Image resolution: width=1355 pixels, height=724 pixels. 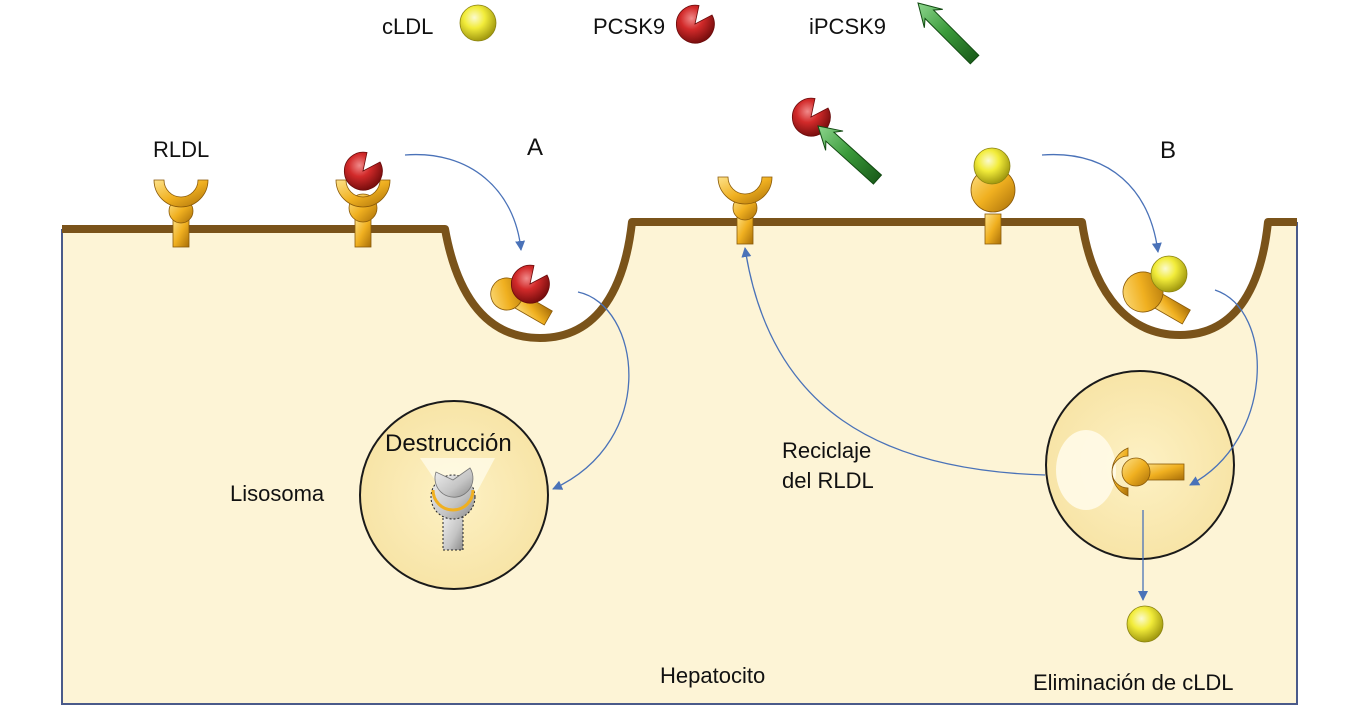 I want to click on recycling-label-line1: Reciclaje, so click(x=826, y=450).